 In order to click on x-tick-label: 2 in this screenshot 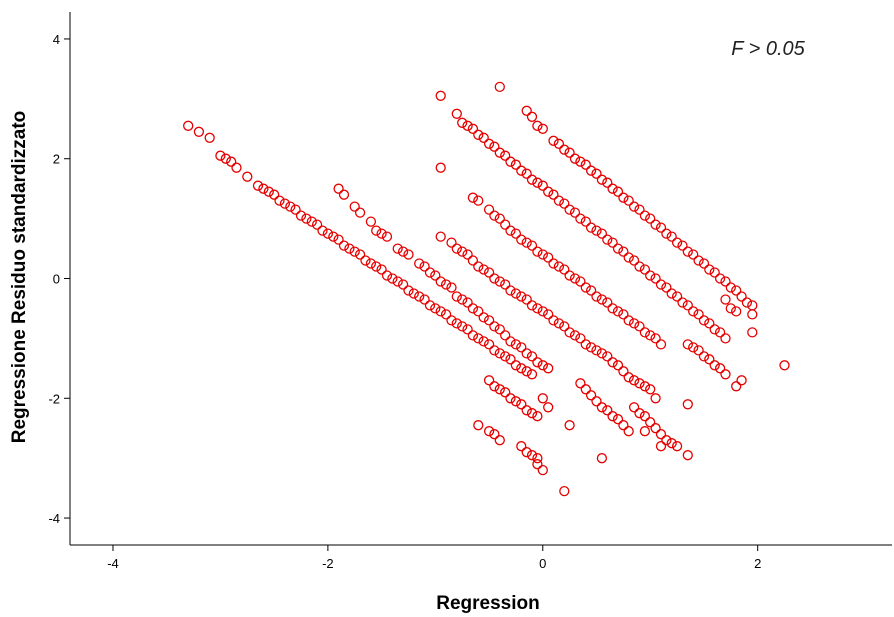, I will do `click(757, 563)`.